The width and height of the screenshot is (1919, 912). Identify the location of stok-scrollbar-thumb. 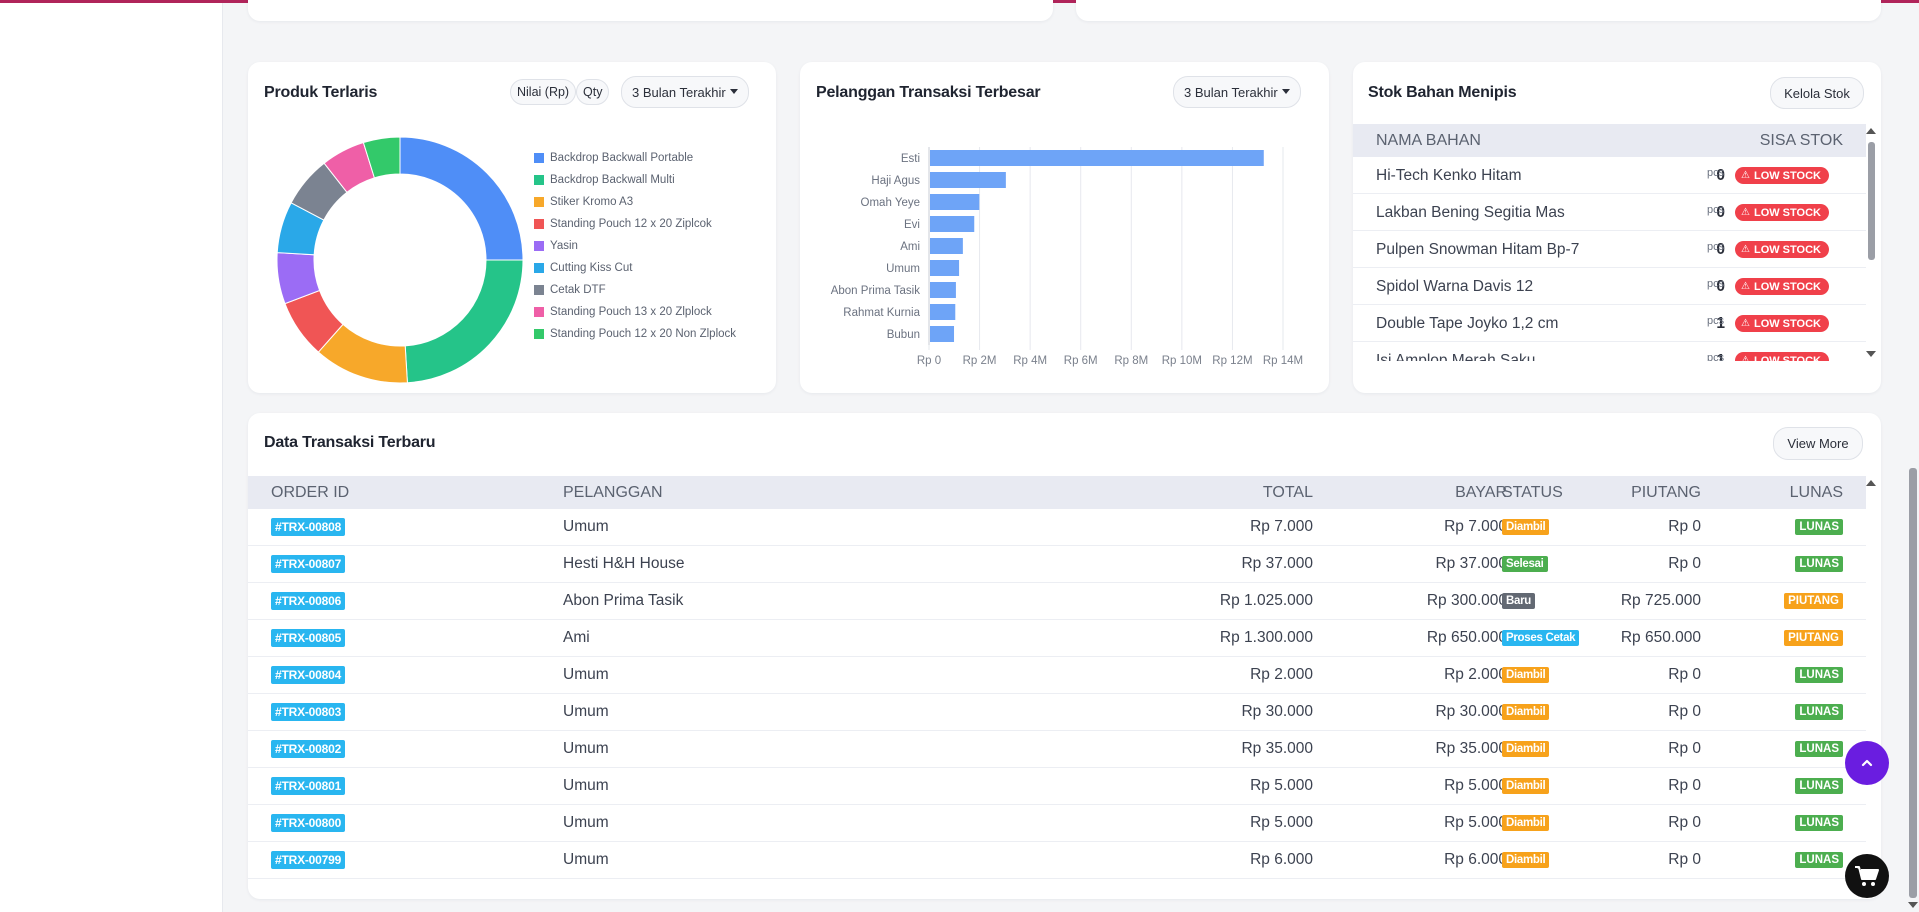
(1871, 201).